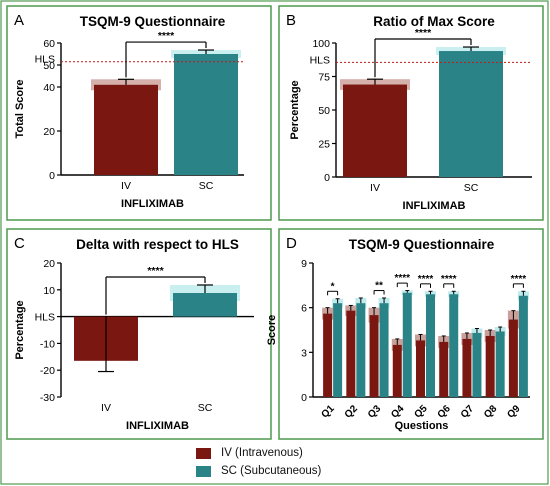 The width and height of the screenshot is (550, 486). Describe the element at coordinates (422, 244) in the screenshot. I see `panel-d-title: TSQM-9 Questionnaire` at that location.